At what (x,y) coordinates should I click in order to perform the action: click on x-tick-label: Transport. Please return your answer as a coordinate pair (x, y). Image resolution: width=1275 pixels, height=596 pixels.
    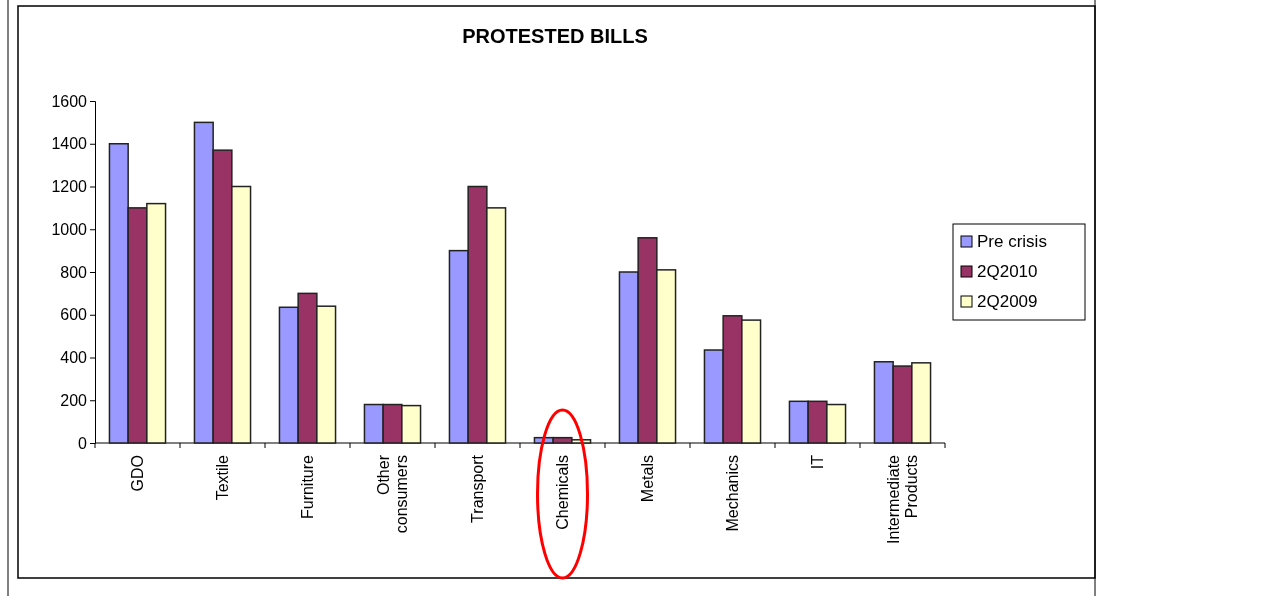
    Looking at the image, I should click on (477, 488).